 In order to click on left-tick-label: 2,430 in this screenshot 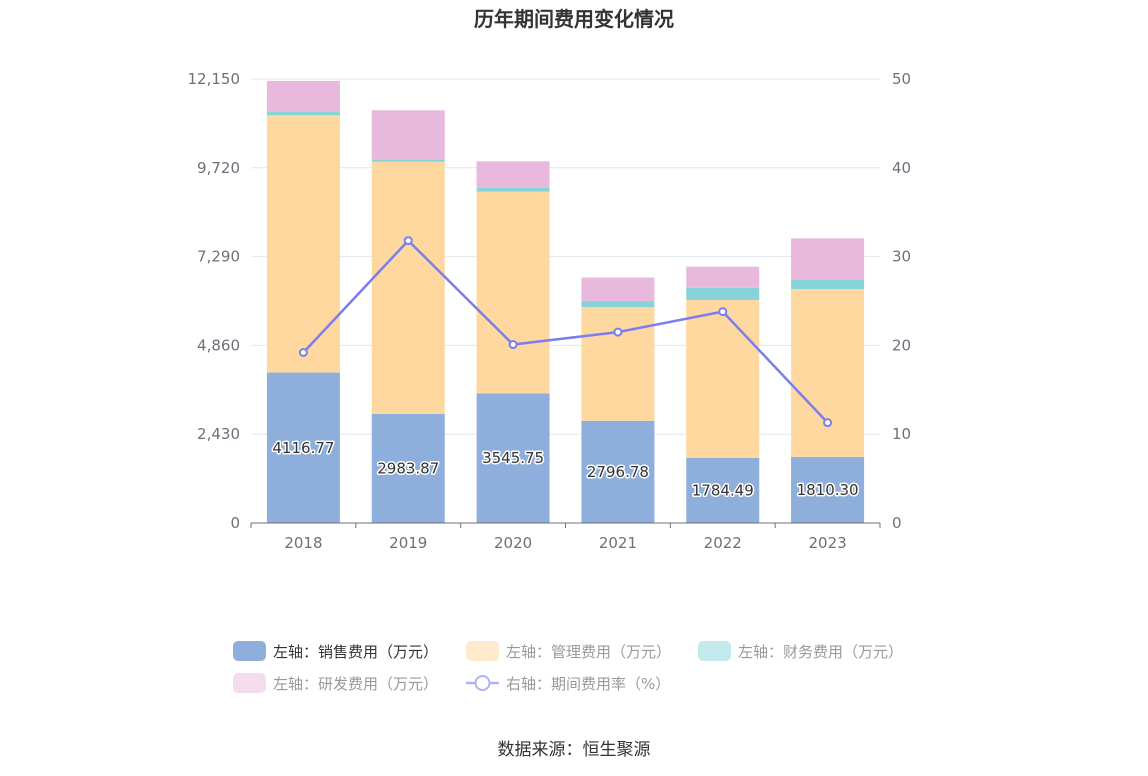, I will do `click(218, 434)`.